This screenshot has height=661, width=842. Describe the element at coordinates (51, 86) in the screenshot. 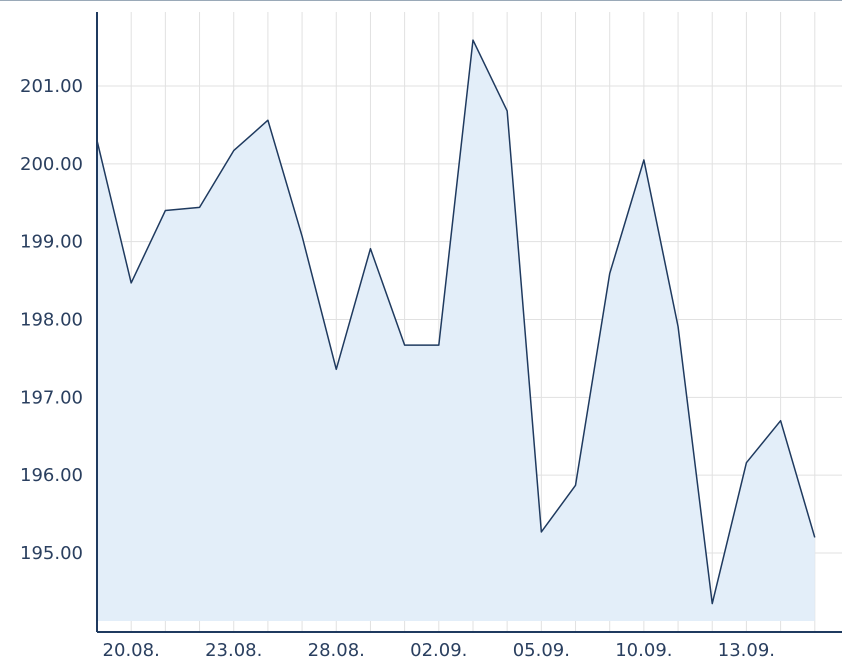

I see `y-tick-label: 201.00` at that location.